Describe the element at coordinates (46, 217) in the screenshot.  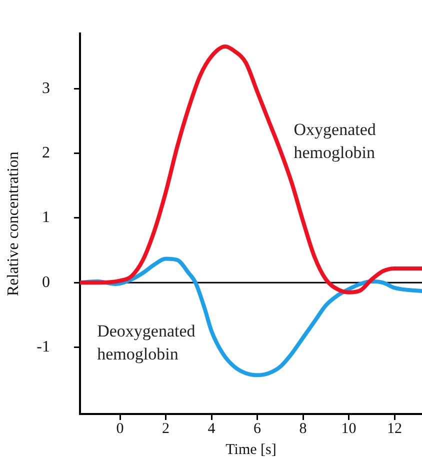
I see `y-tick-label: 1` at that location.